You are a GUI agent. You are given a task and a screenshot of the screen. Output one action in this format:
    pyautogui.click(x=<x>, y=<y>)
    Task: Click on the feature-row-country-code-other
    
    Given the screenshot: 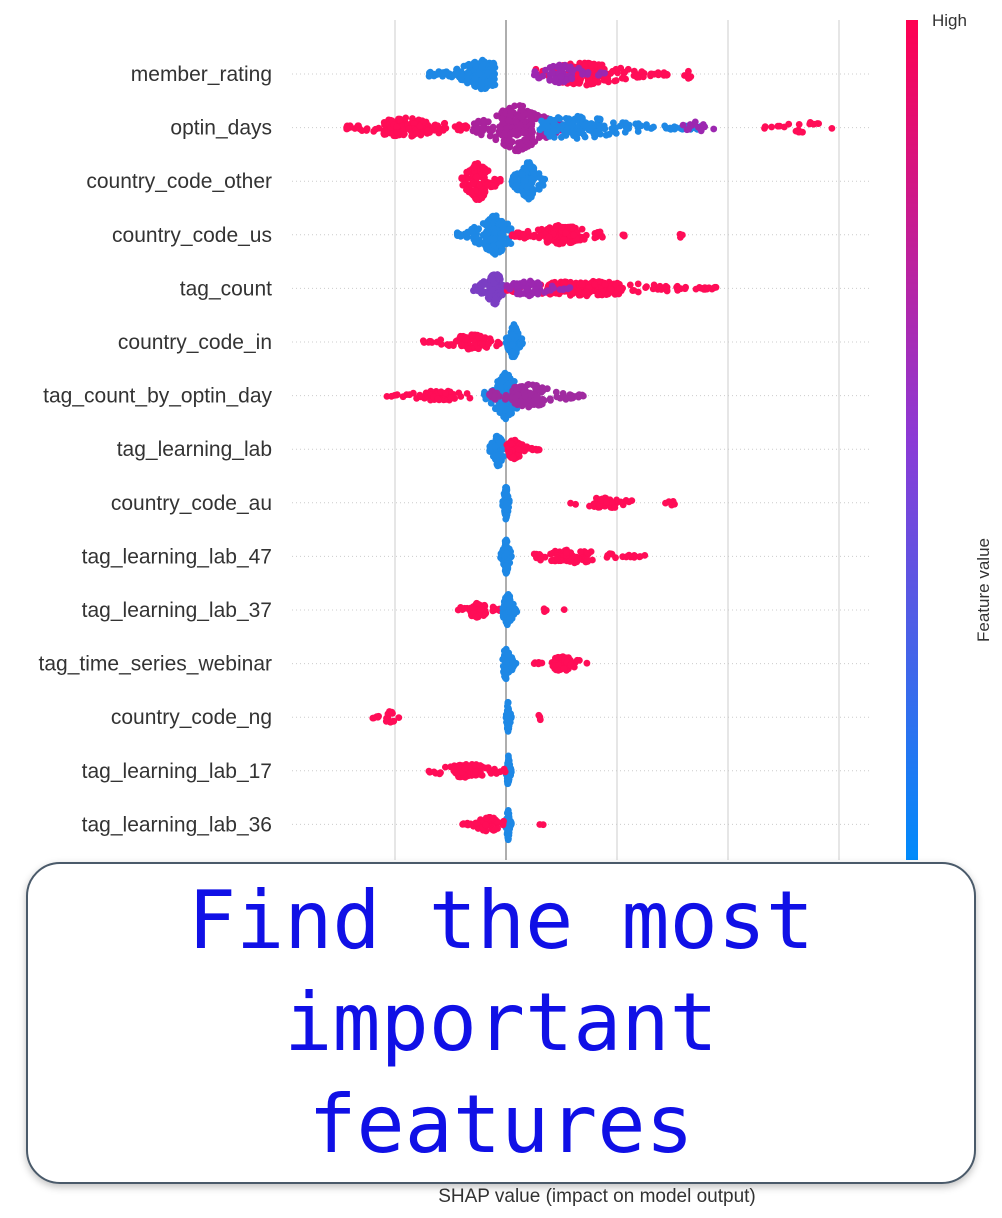 What is the action you would take?
    pyautogui.click(x=503, y=181)
    